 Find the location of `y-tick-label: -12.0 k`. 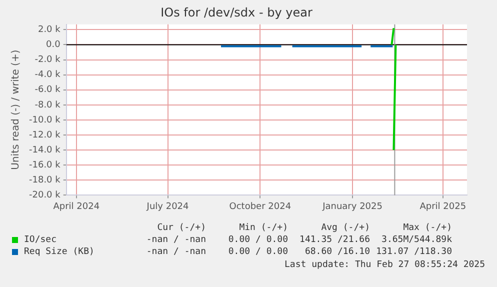

y-tick-label: -12.0 k is located at coordinates (45, 135).